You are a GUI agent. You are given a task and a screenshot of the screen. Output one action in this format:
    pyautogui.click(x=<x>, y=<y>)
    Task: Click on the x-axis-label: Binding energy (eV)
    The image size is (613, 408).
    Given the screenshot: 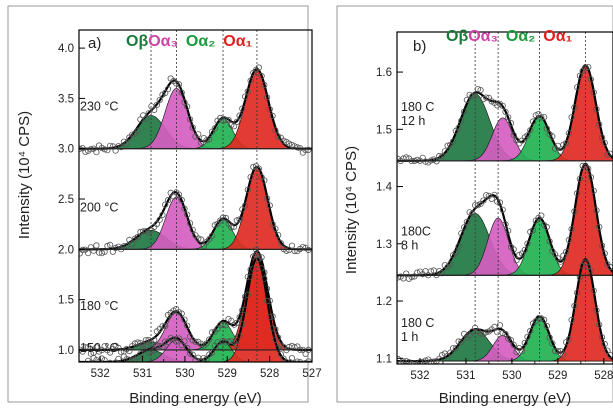 What is the action you would take?
    pyautogui.click(x=195, y=398)
    